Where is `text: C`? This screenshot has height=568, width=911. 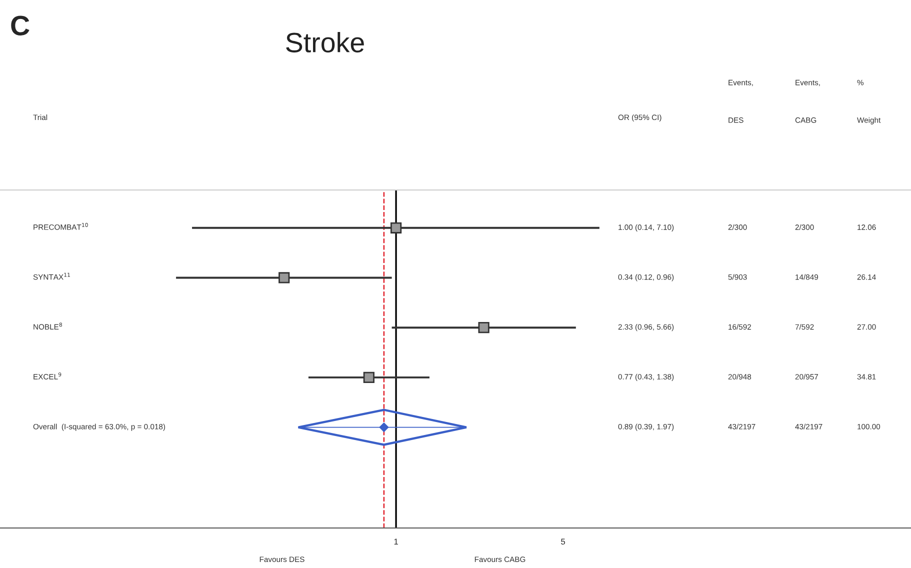 text: C is located at coordinates (20, 26).